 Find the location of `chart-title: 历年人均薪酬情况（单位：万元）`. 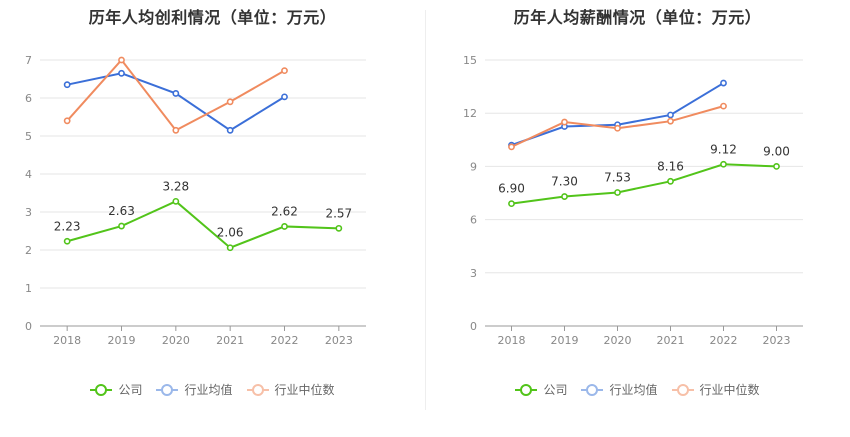

chart-title: 历年人均薪酬情况（单位：万元） is located at coordinates (637, 17).